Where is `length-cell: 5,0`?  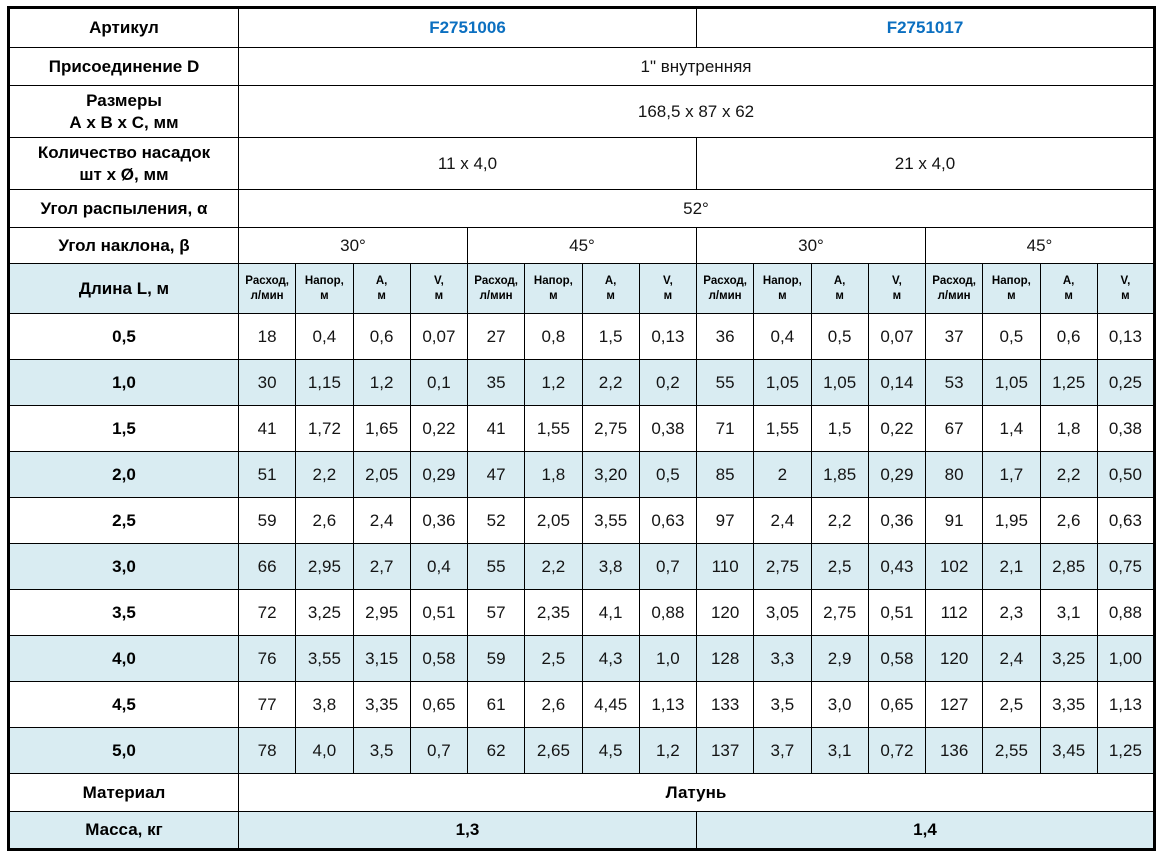
length-cell: 5,0 is located at coordinates (123, 750).